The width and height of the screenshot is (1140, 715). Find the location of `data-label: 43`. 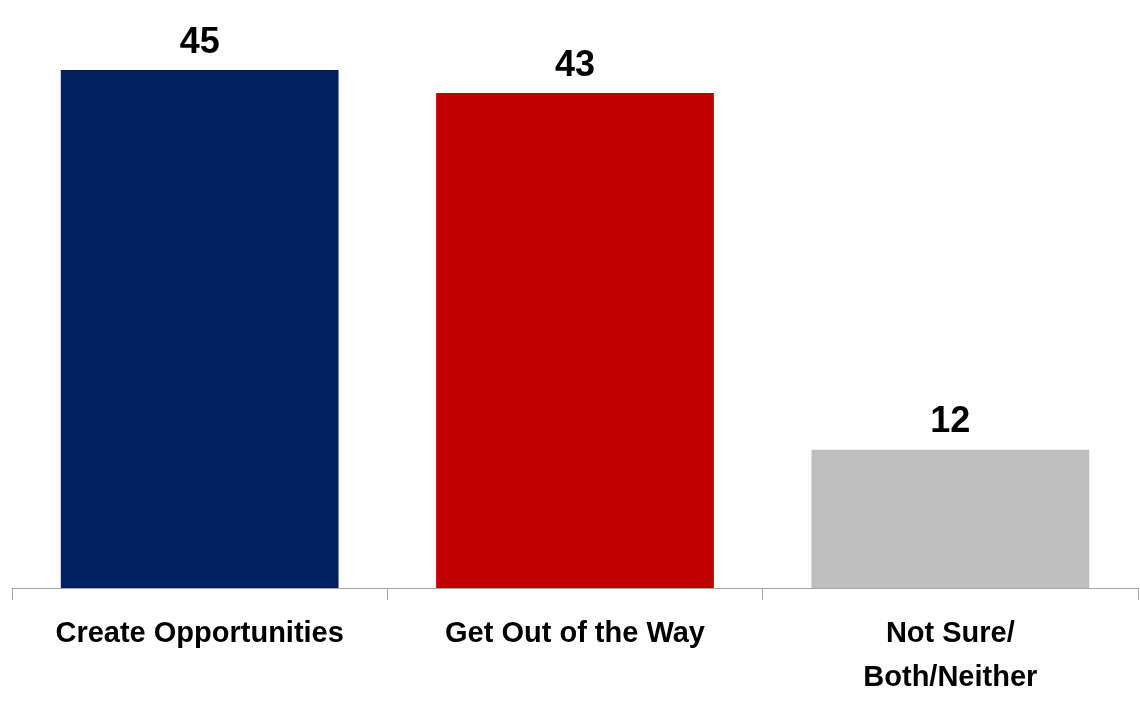

data-label: 43 is located at coordinates (575, 63).